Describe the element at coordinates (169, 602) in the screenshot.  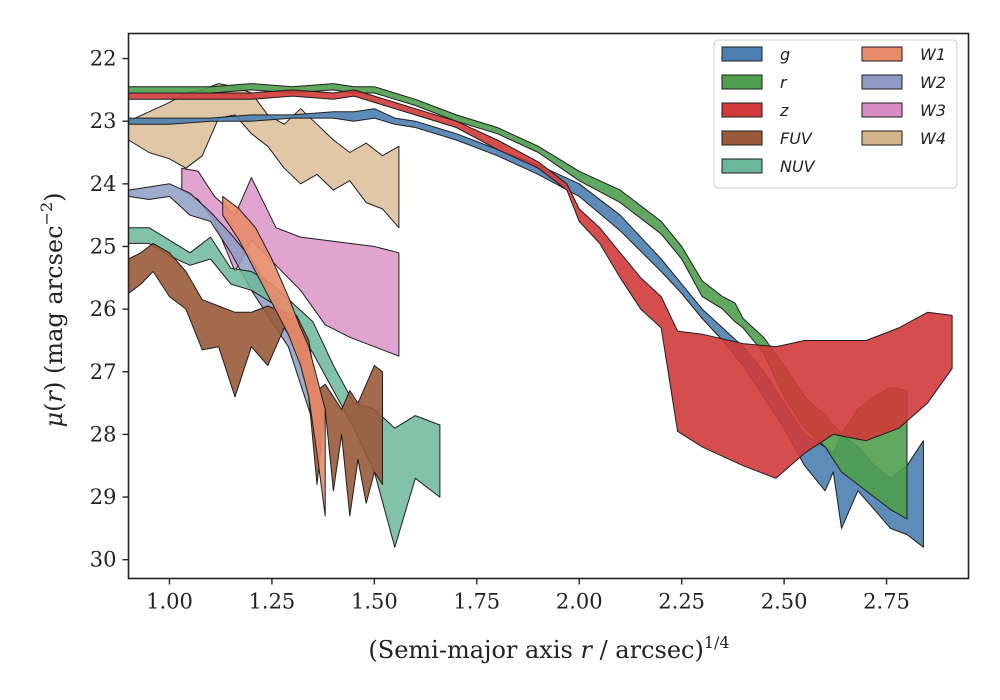
I see `x-tick-label: 1.00` at that location.